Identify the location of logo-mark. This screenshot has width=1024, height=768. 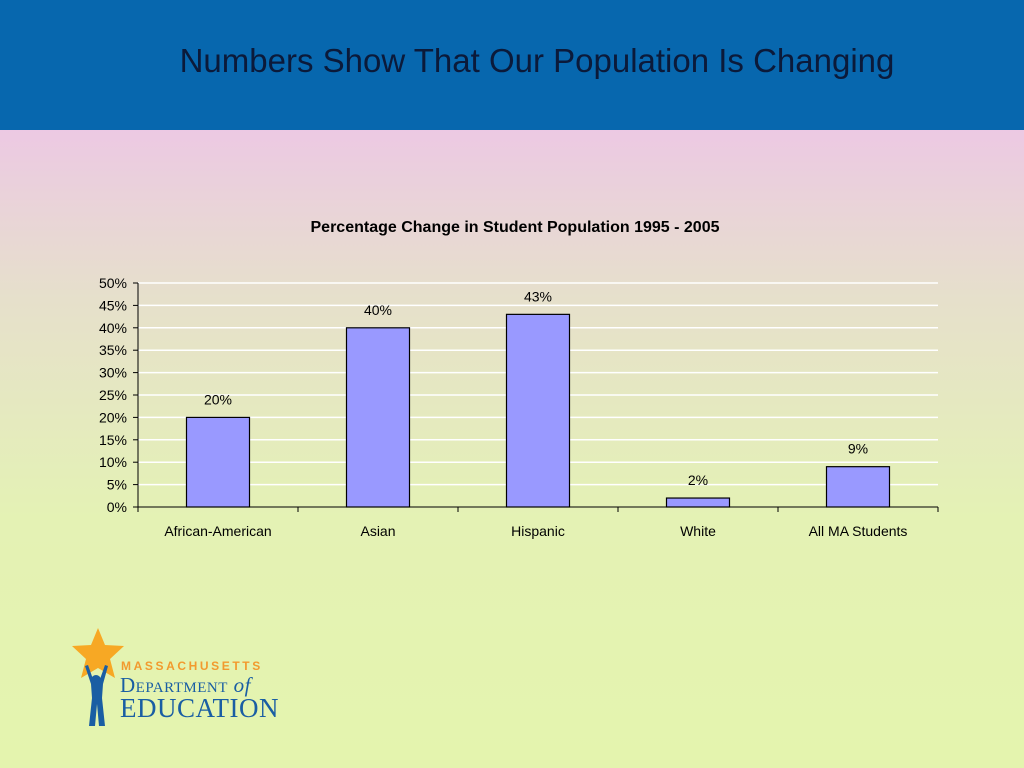
(98, 677).